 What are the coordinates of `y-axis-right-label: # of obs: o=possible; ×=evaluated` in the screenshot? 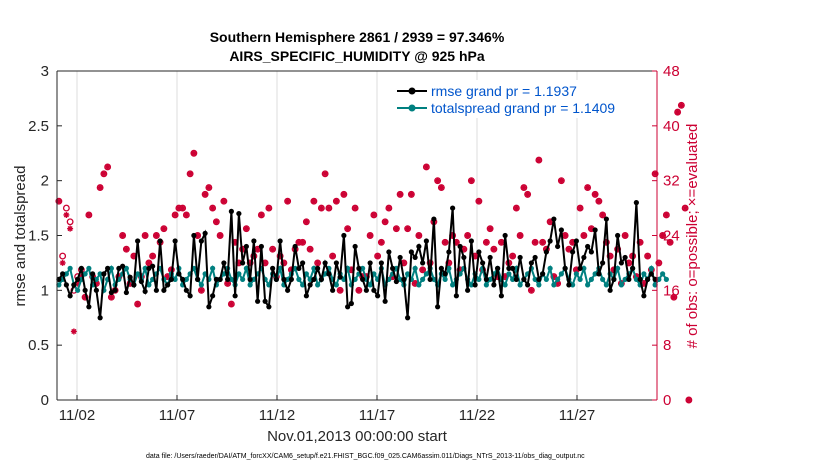 It's located at (692, 236).